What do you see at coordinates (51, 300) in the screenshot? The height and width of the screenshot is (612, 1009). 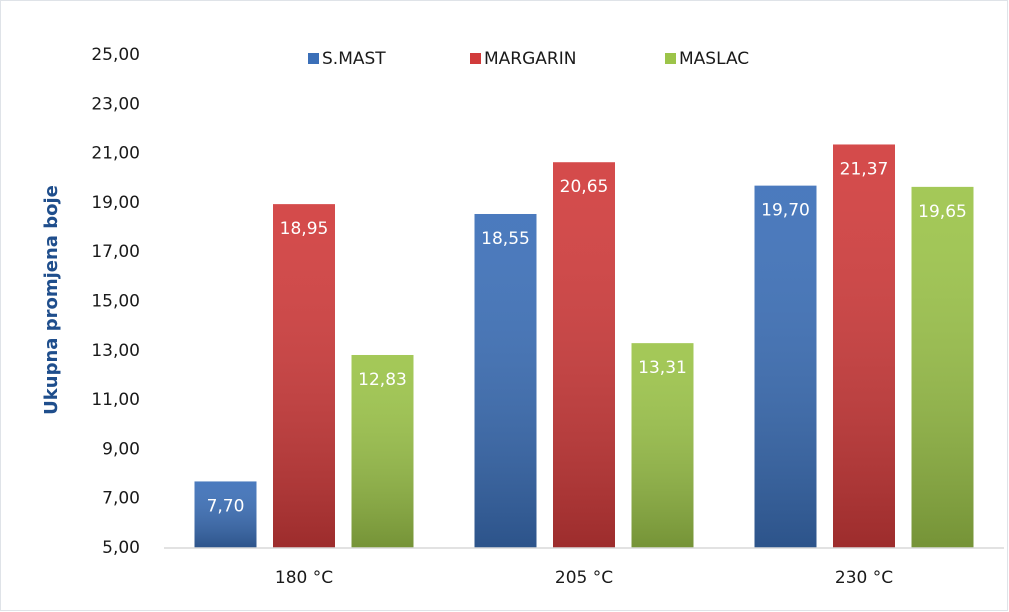 I see `y-axis-label: Ukupna promjena boje` at bounding box center [51, 300].